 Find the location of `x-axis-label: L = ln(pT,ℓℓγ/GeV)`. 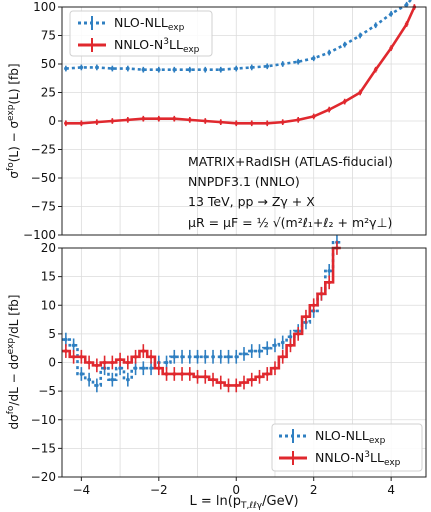

x-axis-label: L = ln(pT,ℓℓγ/GeV) is located at coordinates (243, 502).